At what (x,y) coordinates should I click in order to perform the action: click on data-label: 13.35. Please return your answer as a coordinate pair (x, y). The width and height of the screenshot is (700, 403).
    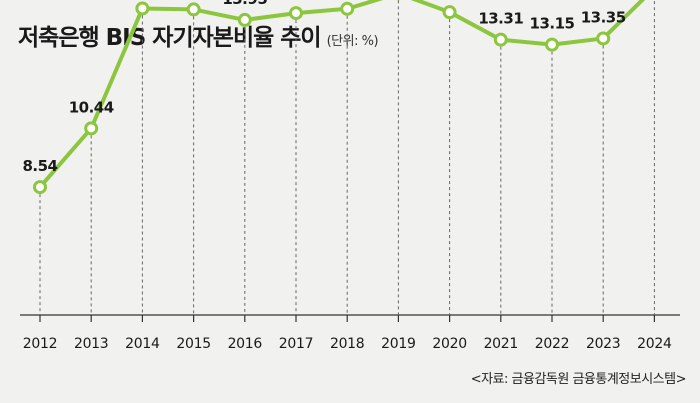
    Looking at the image, I should click on (603, 17).